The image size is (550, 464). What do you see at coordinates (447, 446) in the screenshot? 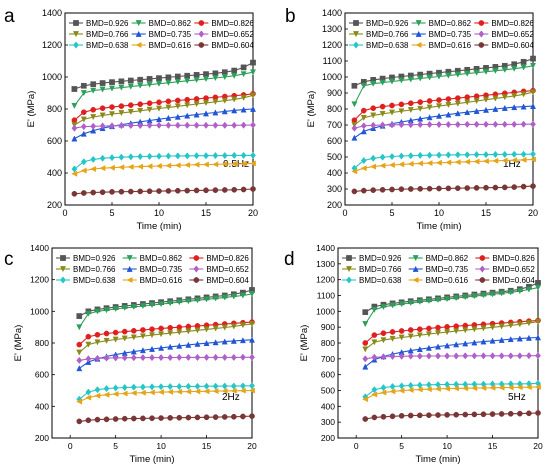
I see `x-tick-label: 10` at bounding box center [447, 446].